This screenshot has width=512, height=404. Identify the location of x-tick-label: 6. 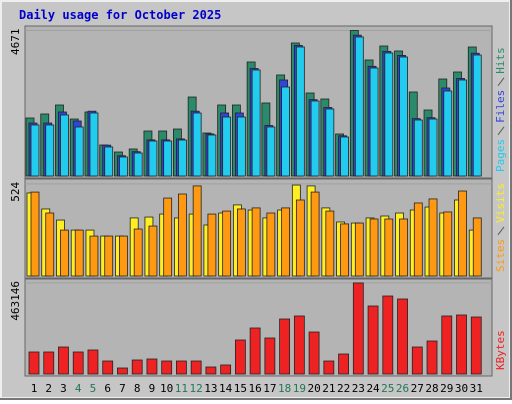
(107, 388).